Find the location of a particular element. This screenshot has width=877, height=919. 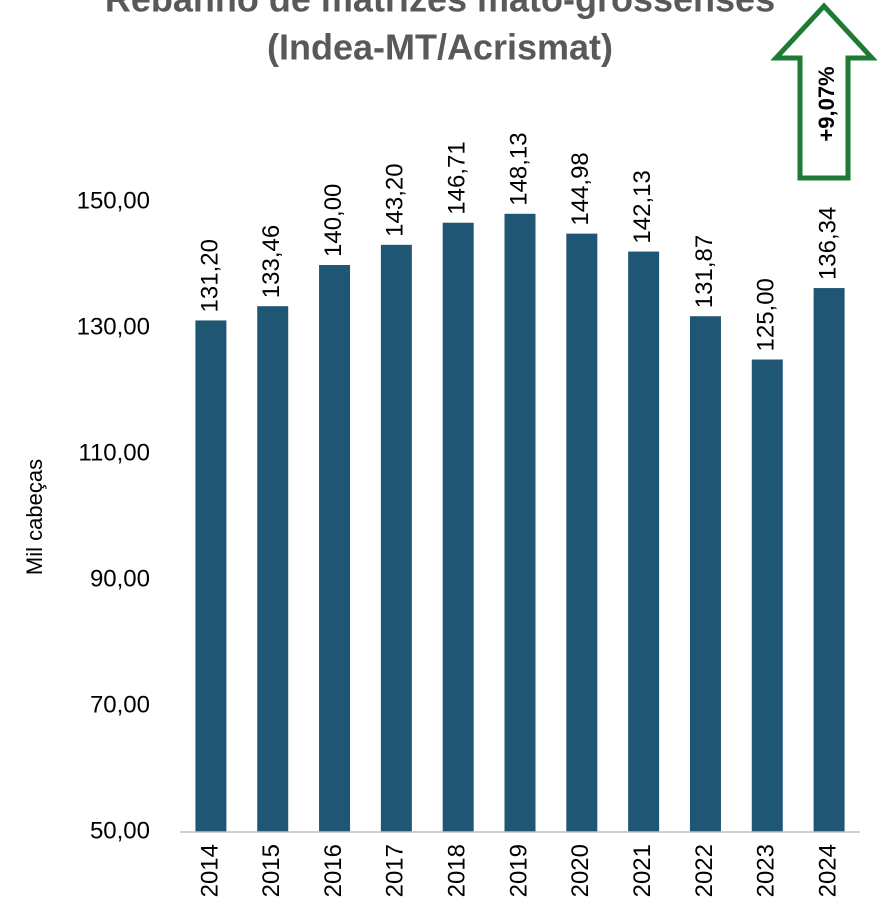

data-label: 144,98 is located at coordinates (580, 188).